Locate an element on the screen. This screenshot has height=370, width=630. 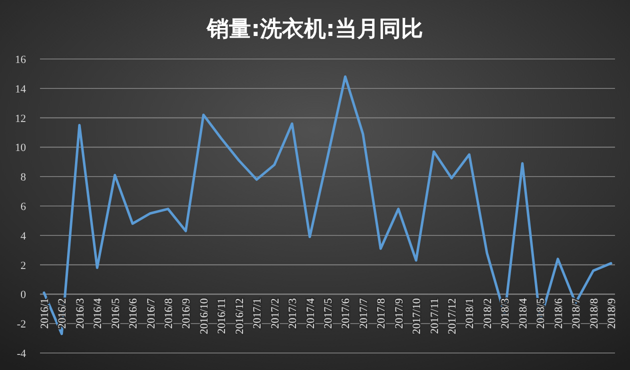
x-tick-label: 2017/11 is located at coordinates (434, 316).